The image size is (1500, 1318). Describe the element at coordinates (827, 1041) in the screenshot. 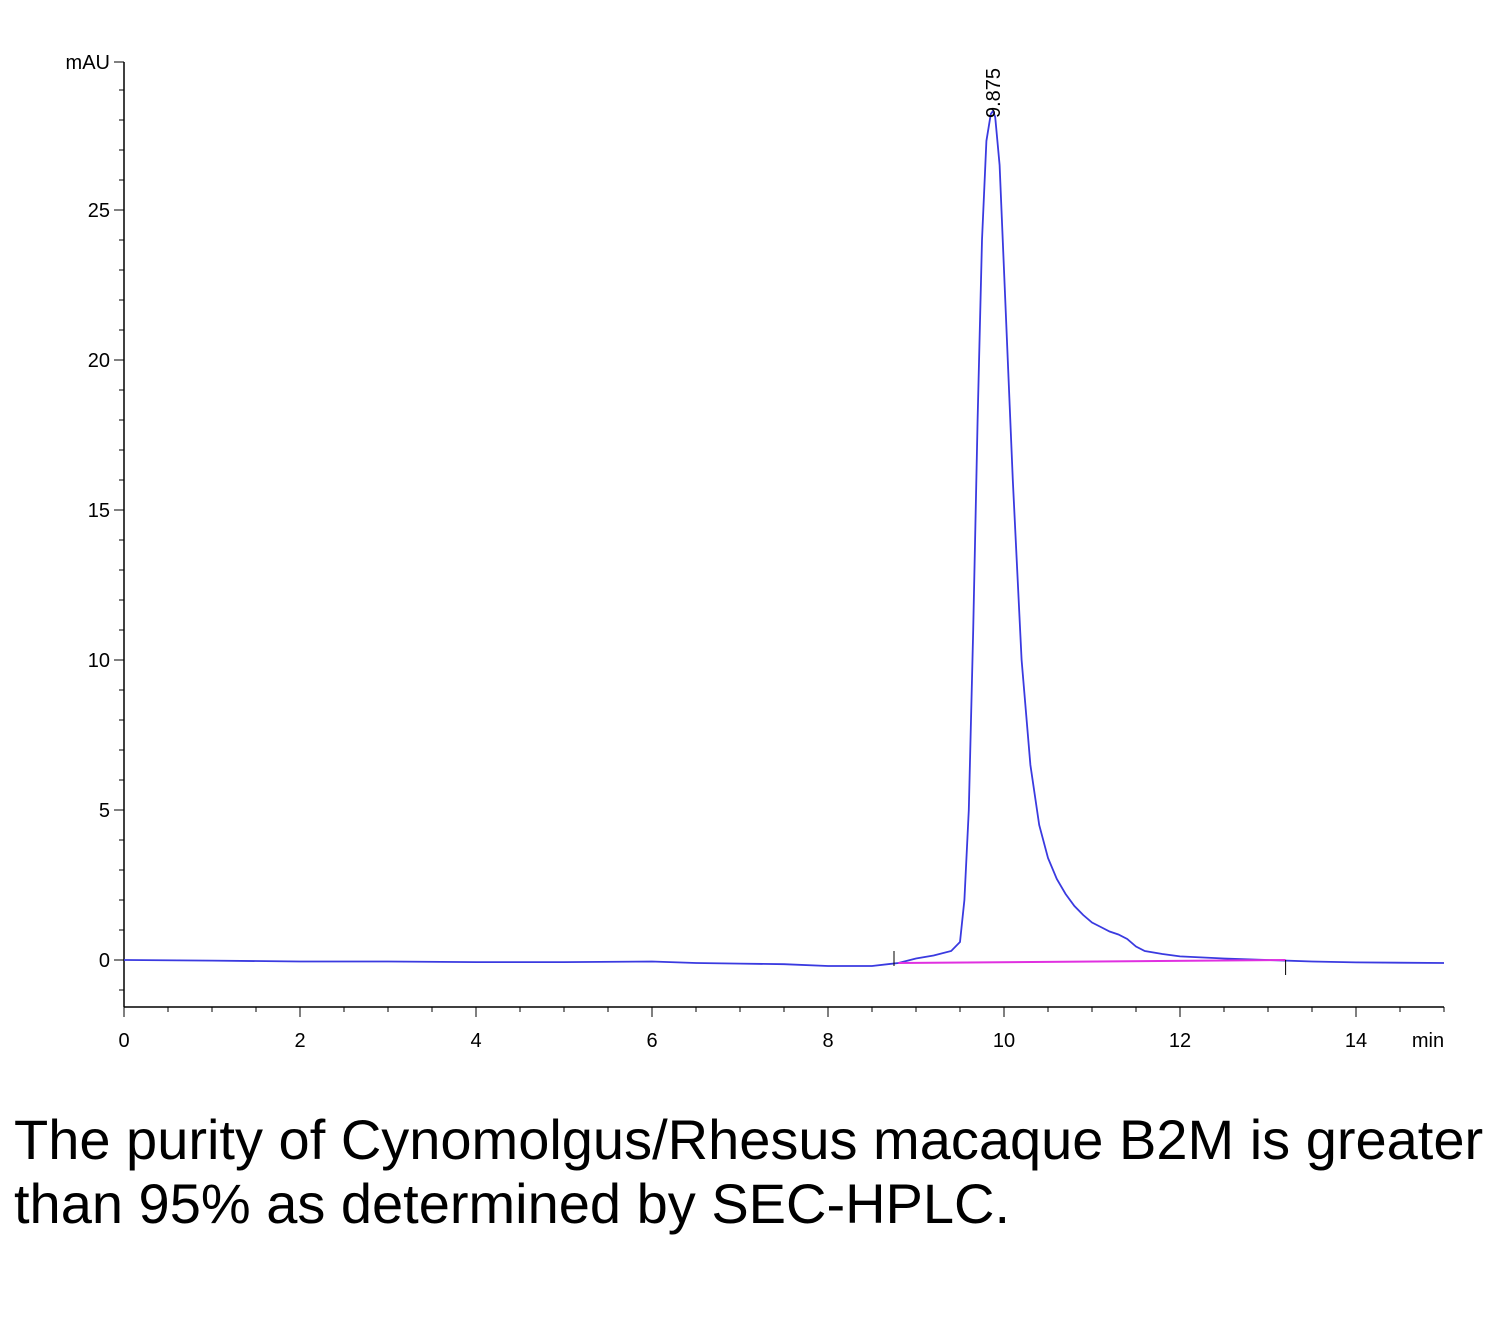

I see `x-tick-label: 8` at that location.